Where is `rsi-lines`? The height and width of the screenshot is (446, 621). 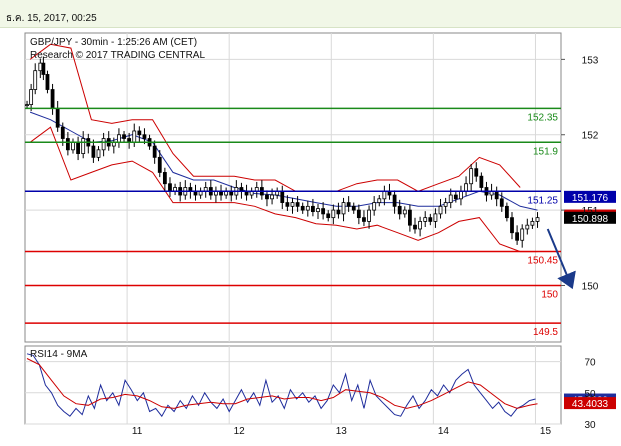 rsi-lines is located at coordinates (282, 385).